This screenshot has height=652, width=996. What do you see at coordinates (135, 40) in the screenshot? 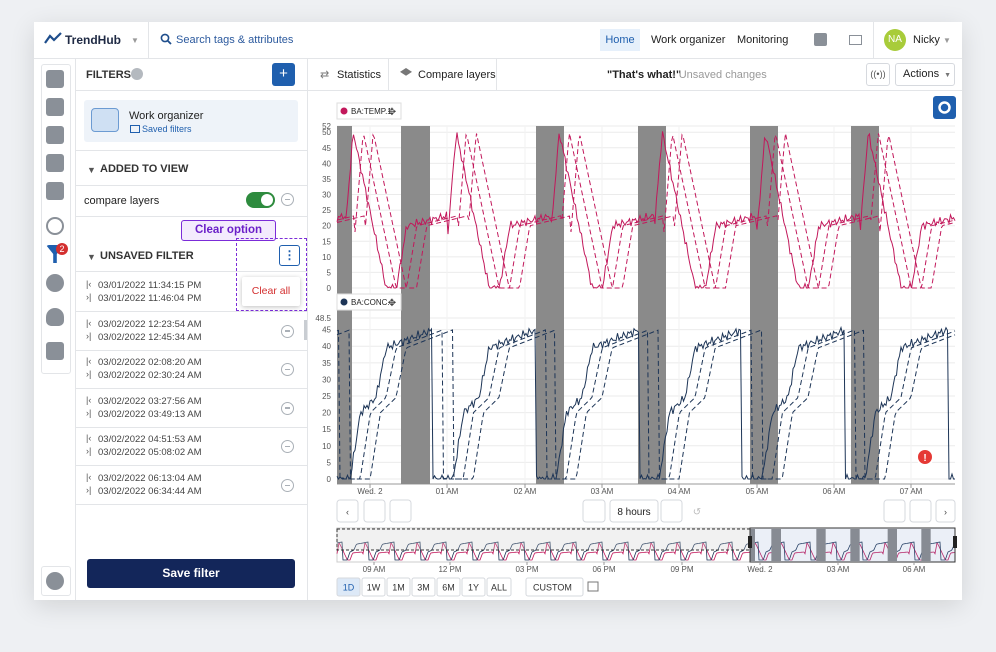
I see `logo-dropdown: ▼` at bounding box center [135, 40].